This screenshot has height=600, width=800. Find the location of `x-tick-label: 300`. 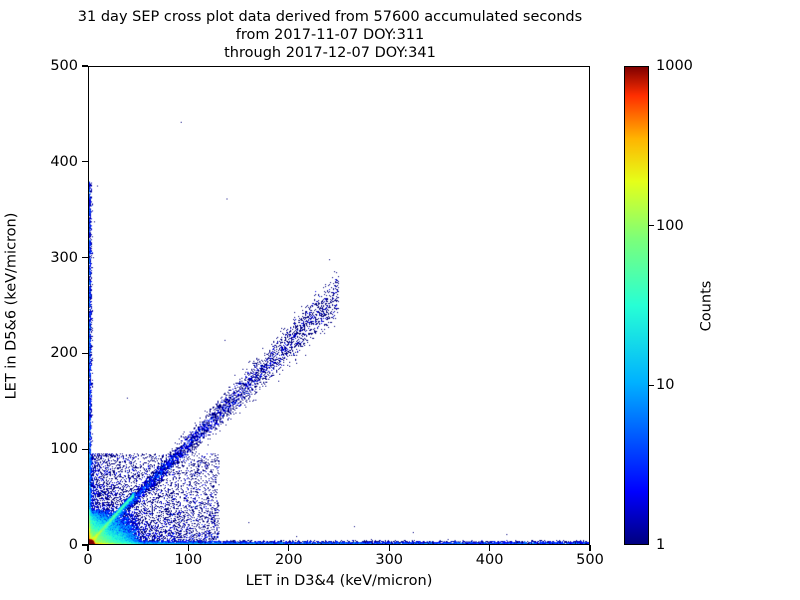

x-tick-label: 300 is located at coordinates (389, 560).